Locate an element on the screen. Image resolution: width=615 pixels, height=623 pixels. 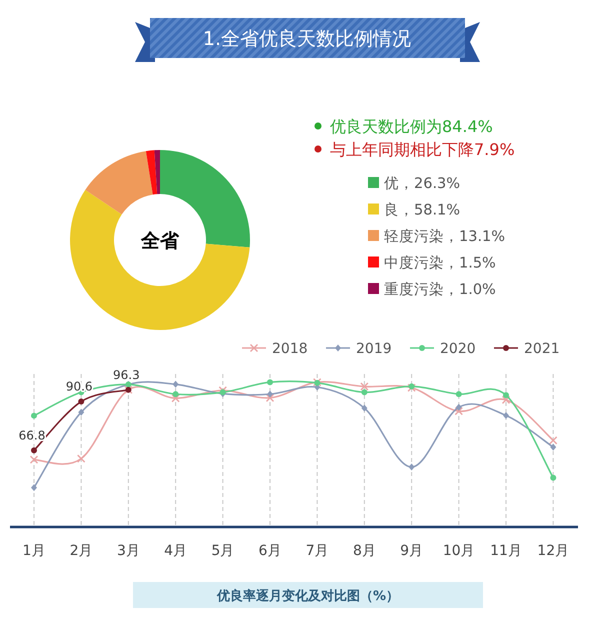
text: 优良天数比例为84.4% is located at coordinates (411, 126).